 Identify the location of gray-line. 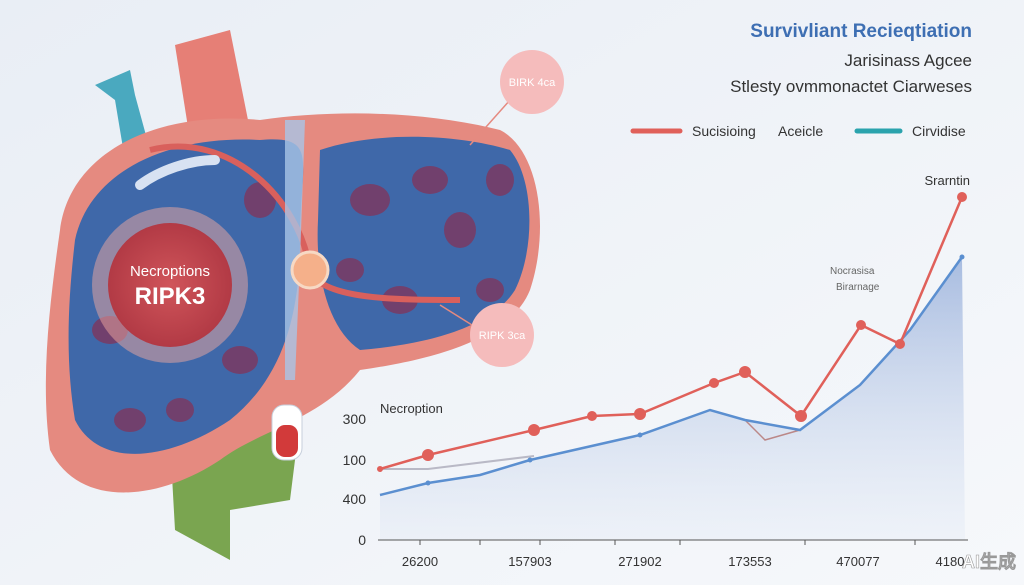
(457, 462).